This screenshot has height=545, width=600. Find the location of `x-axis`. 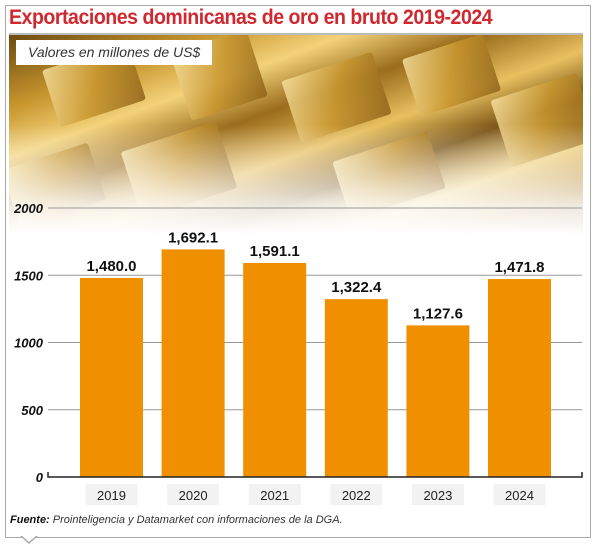

x-axis is located at coordinates (315, 475).